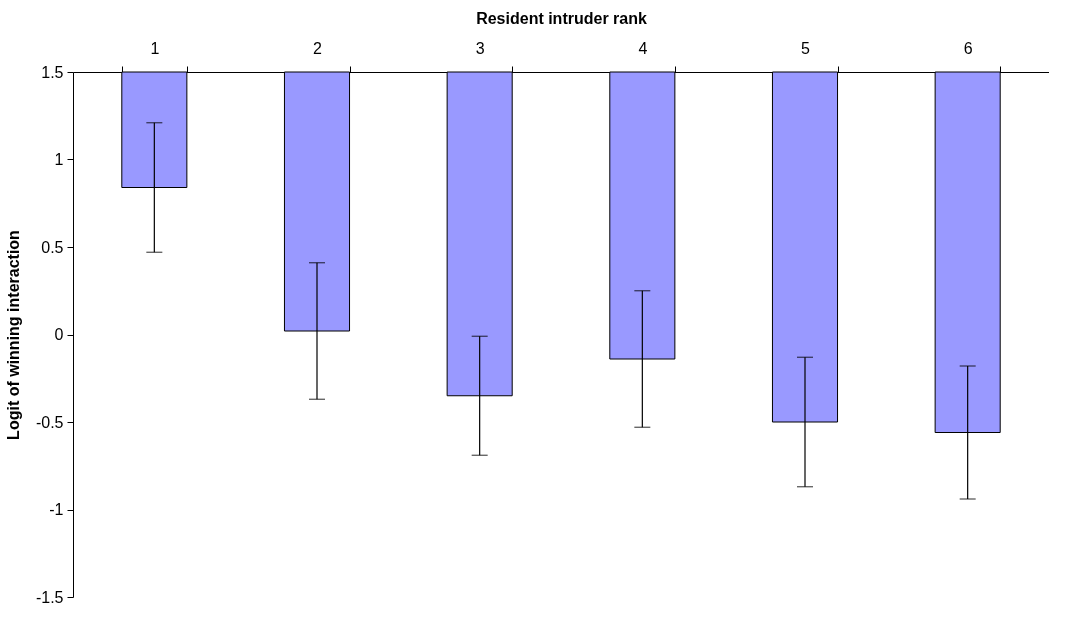  I want to click on x-tick-label: 5, so click(806, 48).